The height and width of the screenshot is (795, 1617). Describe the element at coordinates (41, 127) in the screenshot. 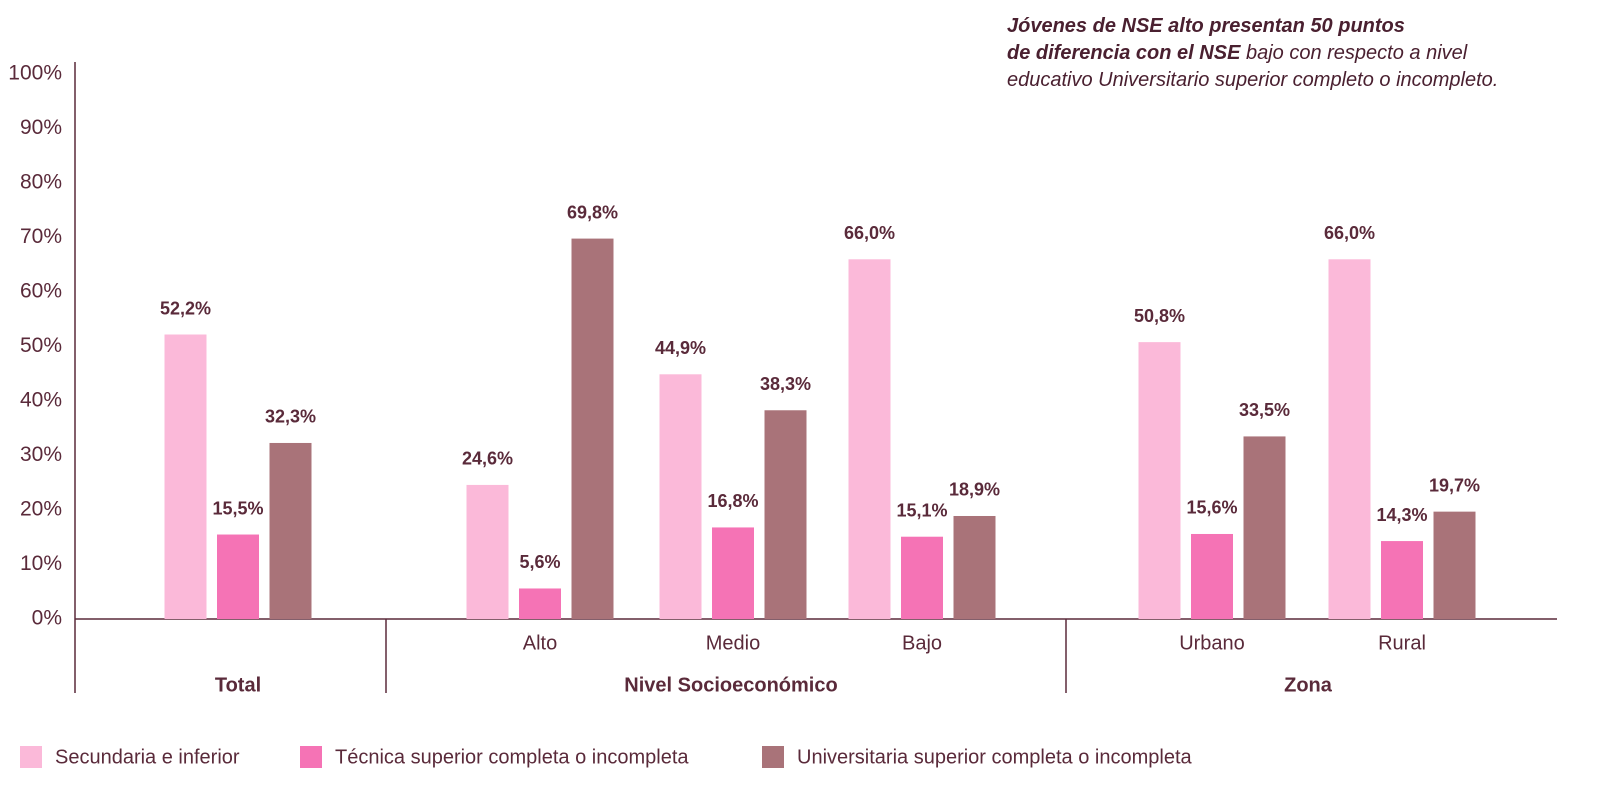

I see `y-tick-label: 90%` at that location.